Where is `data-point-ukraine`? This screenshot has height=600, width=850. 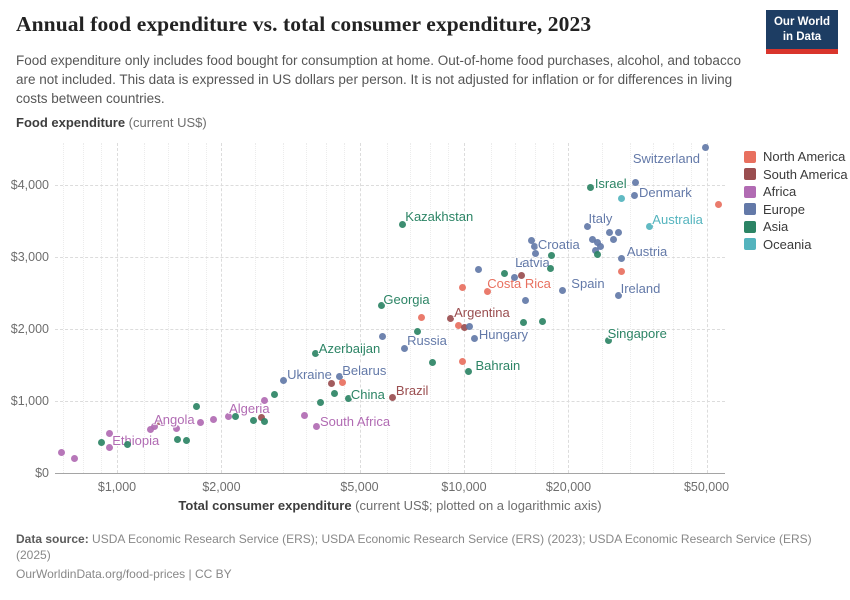 data-point-ukraine is located at coordinates (283, 380).